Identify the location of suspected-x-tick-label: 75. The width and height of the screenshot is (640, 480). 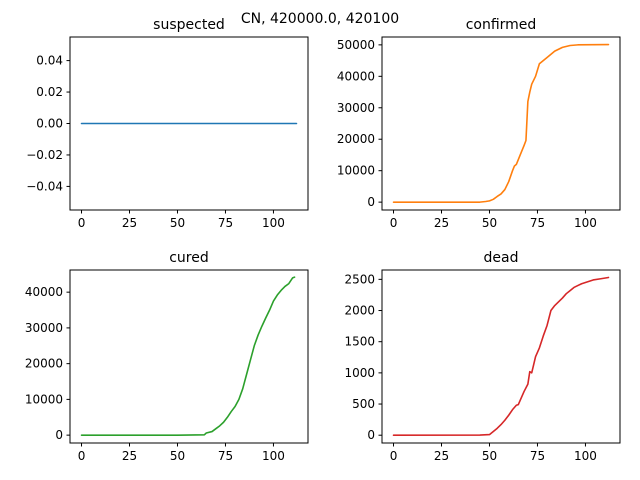
(225, 223).